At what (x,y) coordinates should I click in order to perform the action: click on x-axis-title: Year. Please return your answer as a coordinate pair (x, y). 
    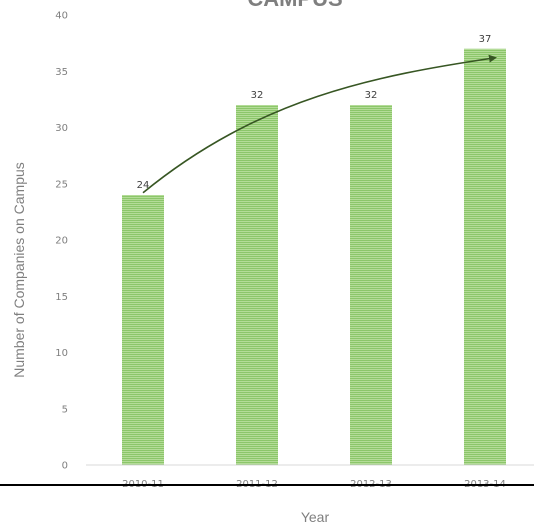
    Looking at the image, I should click on (315, 516).